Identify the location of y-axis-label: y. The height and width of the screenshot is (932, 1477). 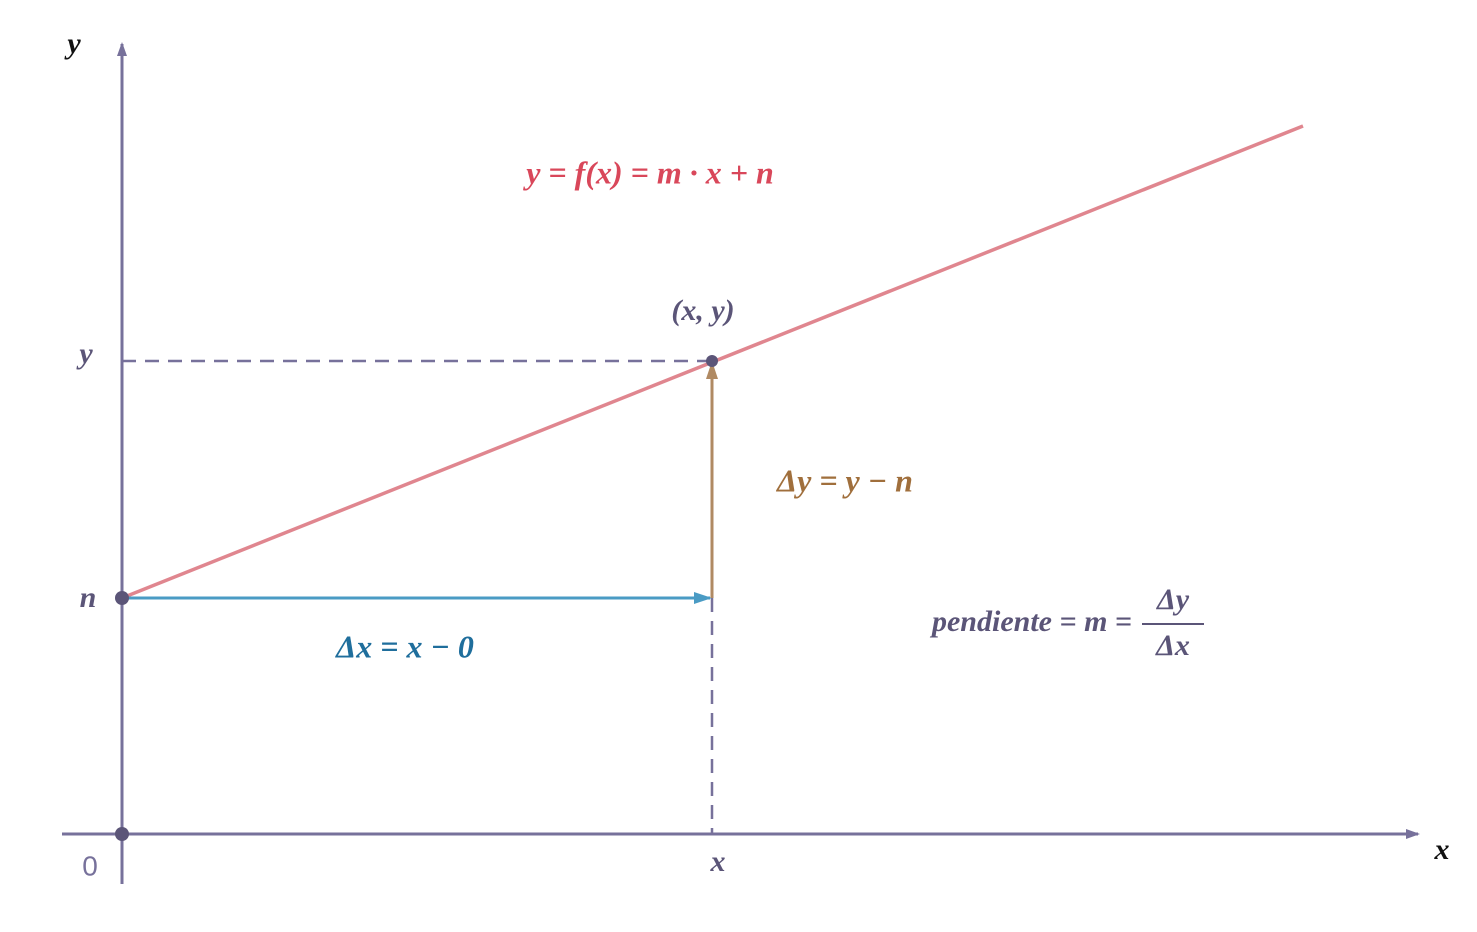
(72, 43).